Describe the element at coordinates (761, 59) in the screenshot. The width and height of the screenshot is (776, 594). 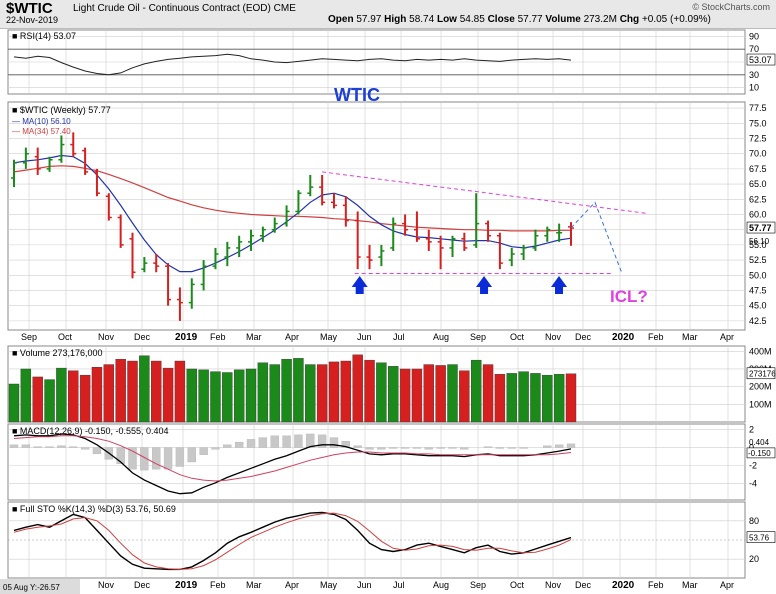
I see `rsi-last-box` at that location.